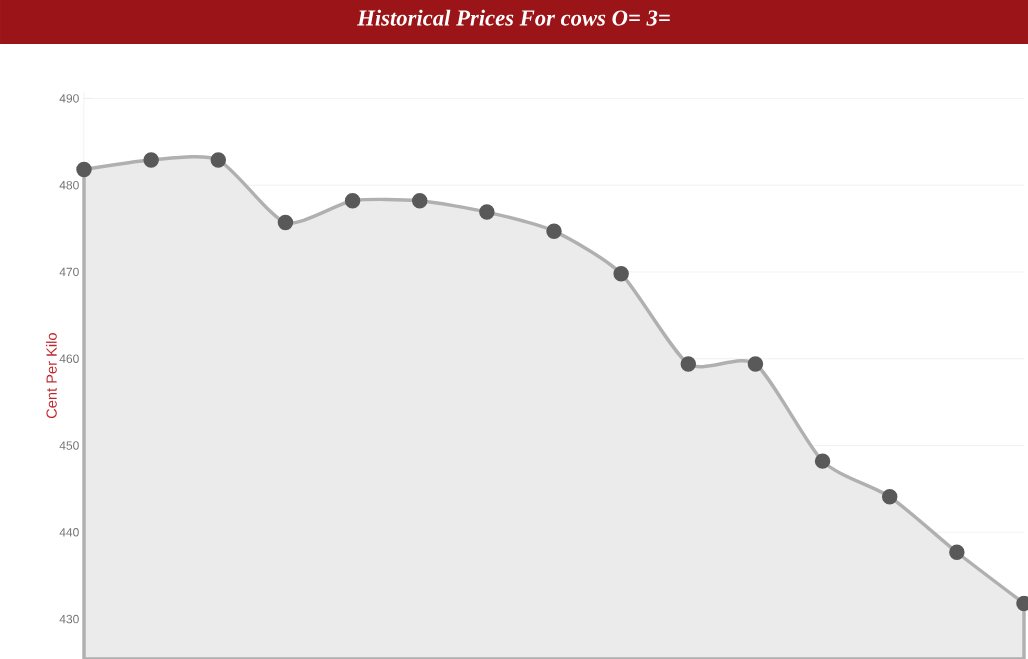 The image size is (1028, 659). I want to click on y-tick-label: 470, so click(69, 272).